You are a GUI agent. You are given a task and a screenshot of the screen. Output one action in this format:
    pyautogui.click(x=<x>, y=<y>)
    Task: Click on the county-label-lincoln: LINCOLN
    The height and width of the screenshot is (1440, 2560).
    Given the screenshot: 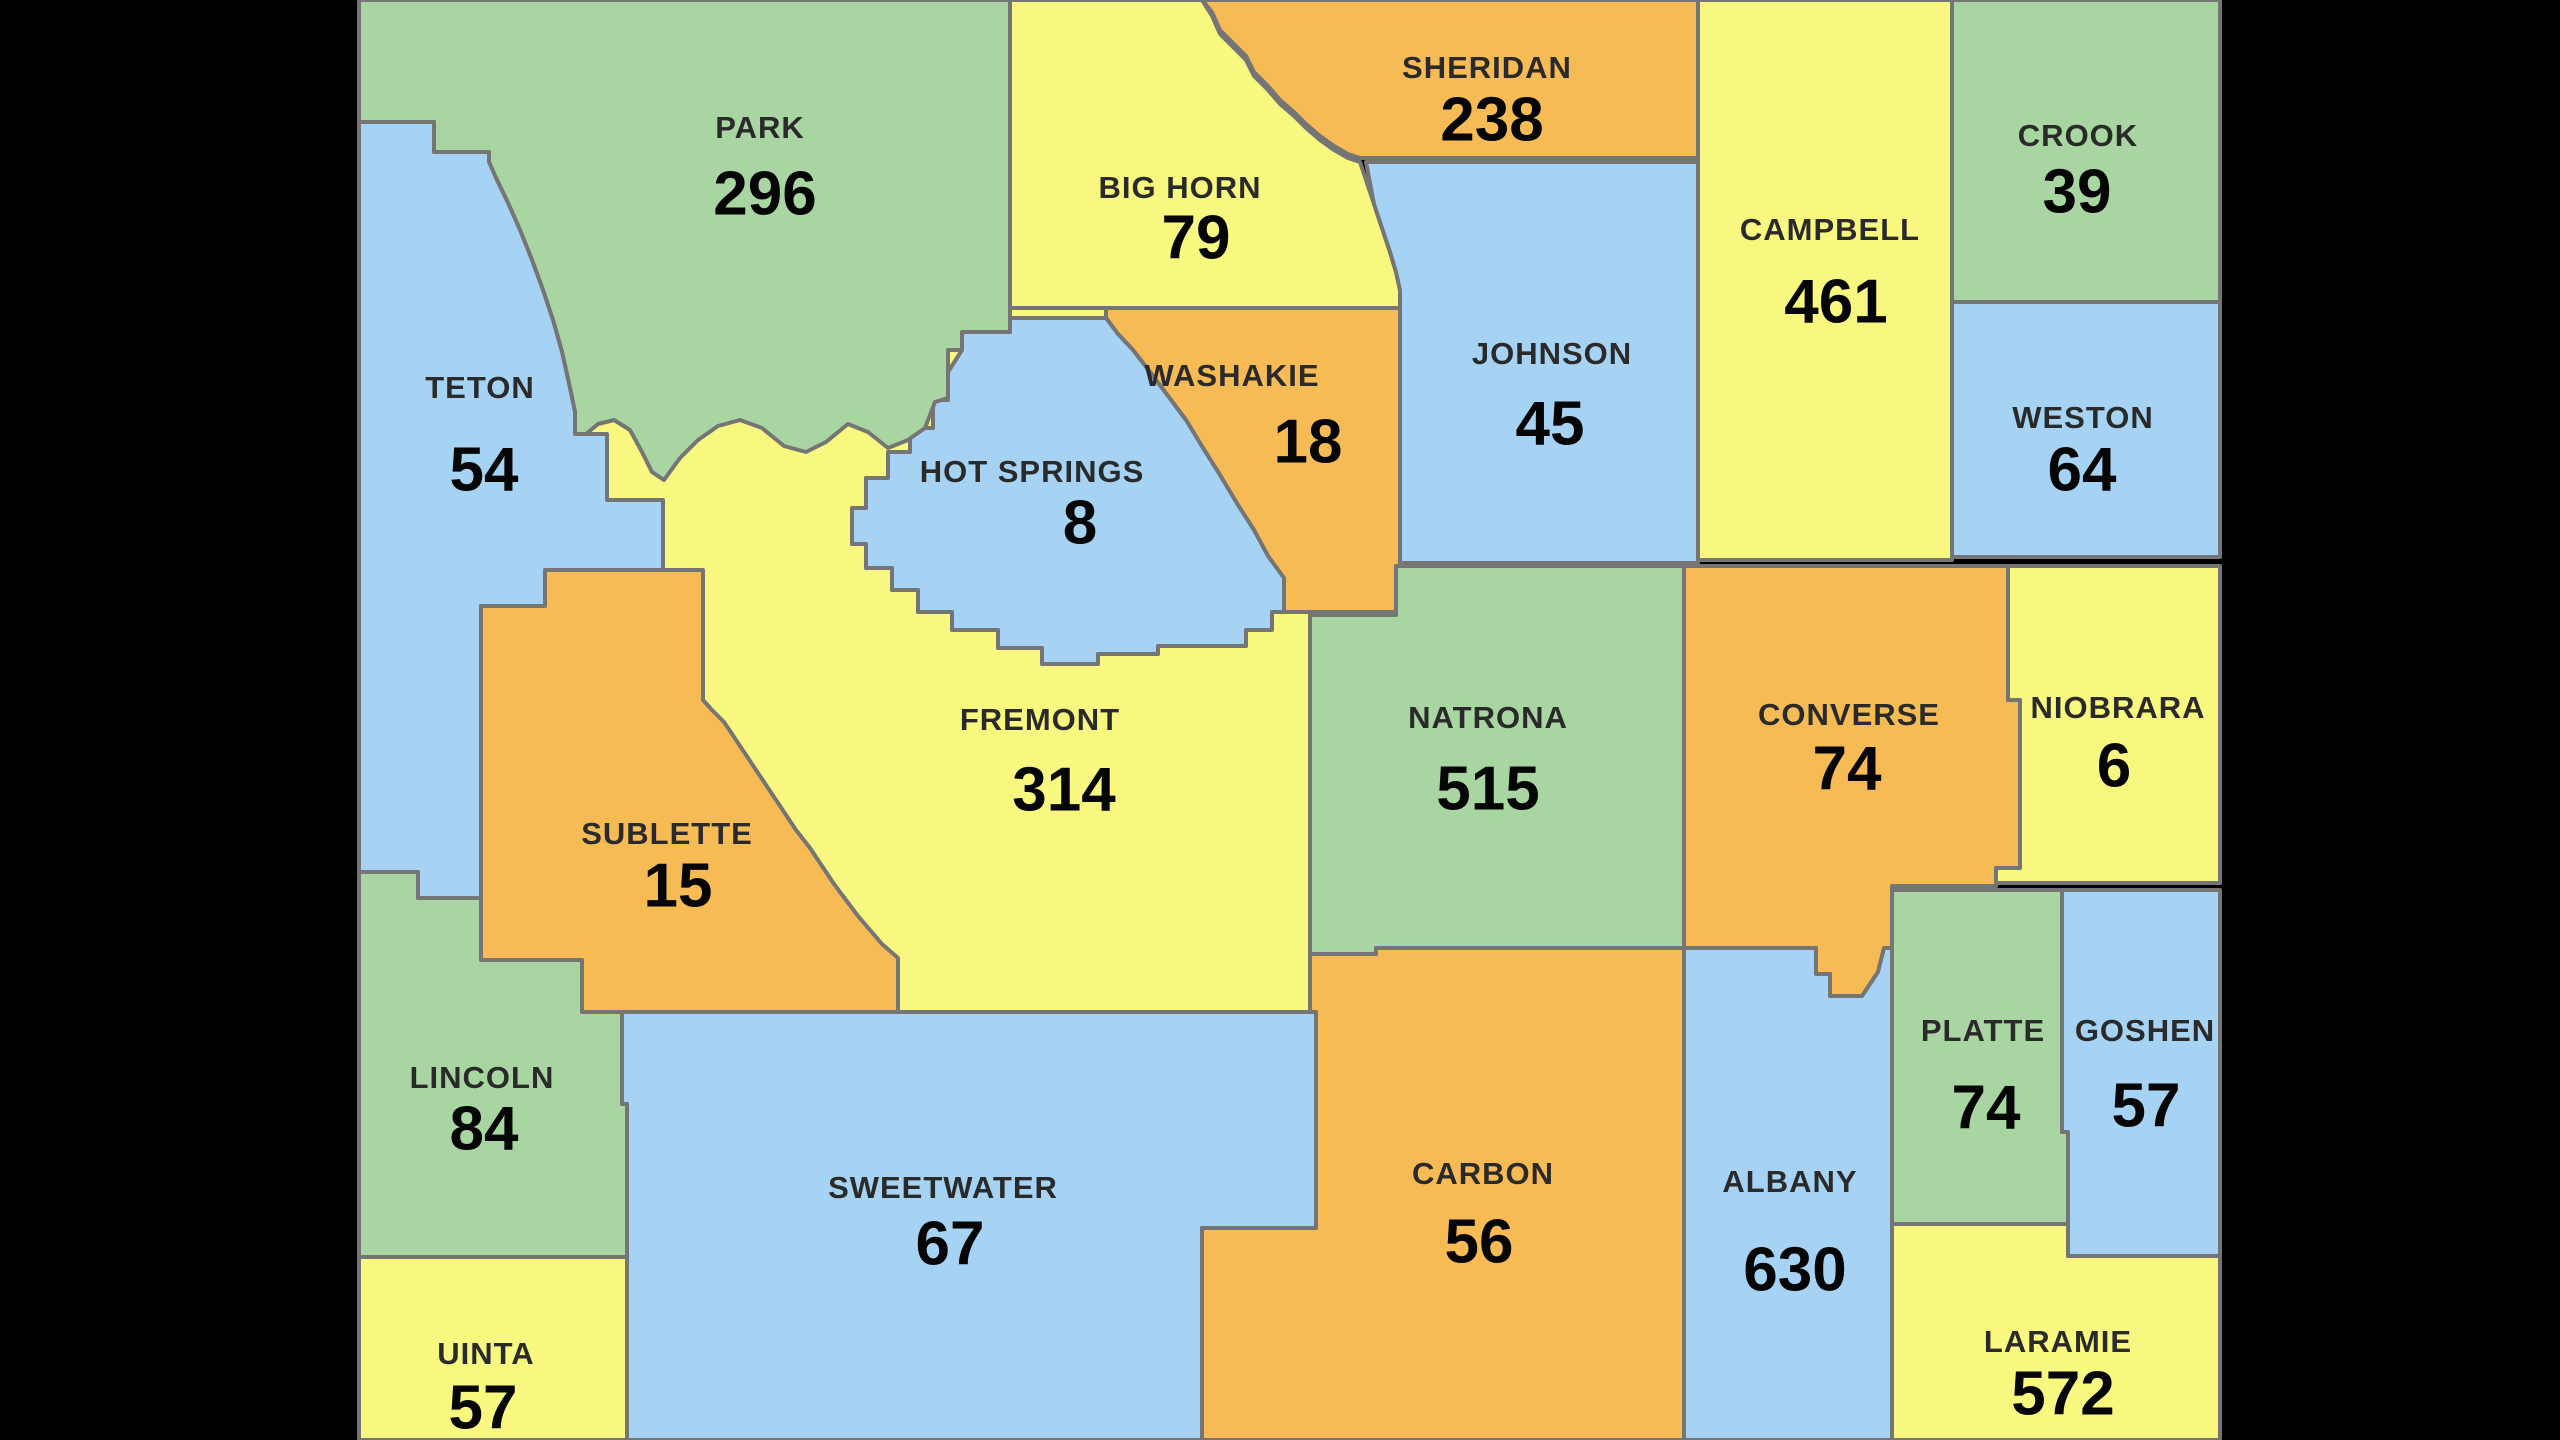 What is the action you would take?
    pyautogui.click(x=482, y=1077)
    